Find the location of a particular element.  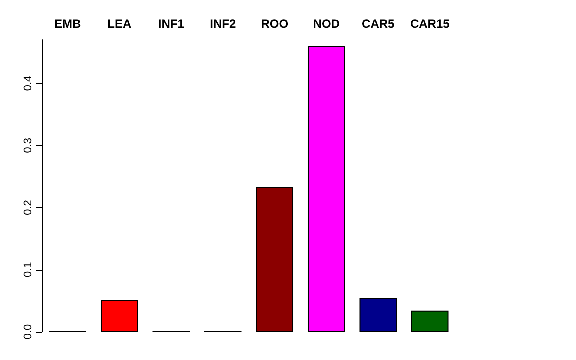

y-tick-label: 0.2 is located at coordinates (28, 208).